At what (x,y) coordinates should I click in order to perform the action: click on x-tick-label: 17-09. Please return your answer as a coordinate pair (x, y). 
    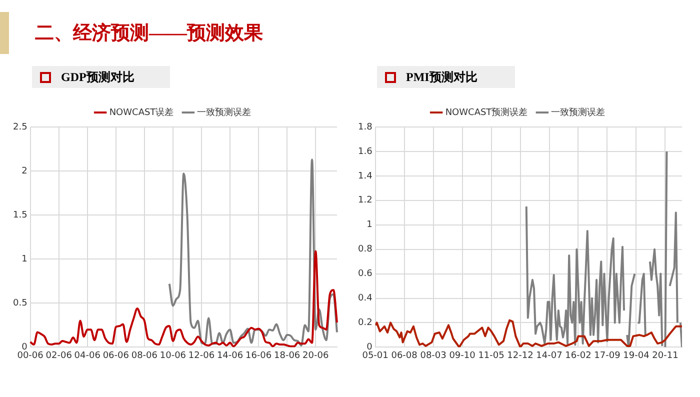
    Looking at the image, I should click on (607, 355).